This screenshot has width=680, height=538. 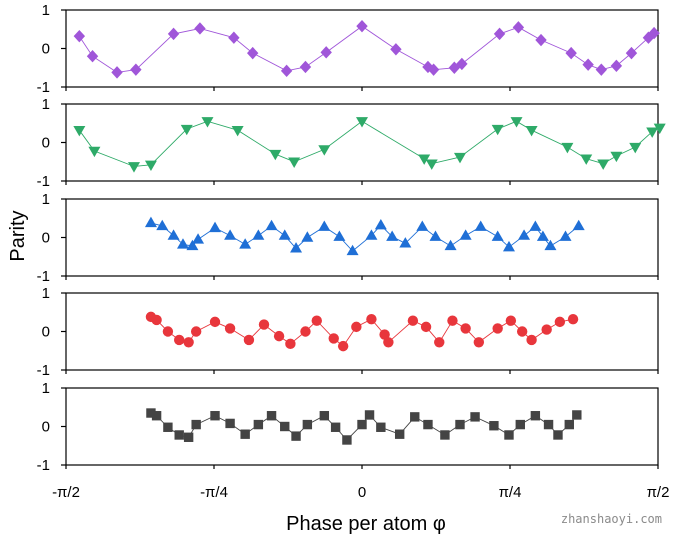 What do you see at coordinates (46, 293) in the screenshot?
I see `panel-4-ytick-label: 1` at bounding box center [46, 293].